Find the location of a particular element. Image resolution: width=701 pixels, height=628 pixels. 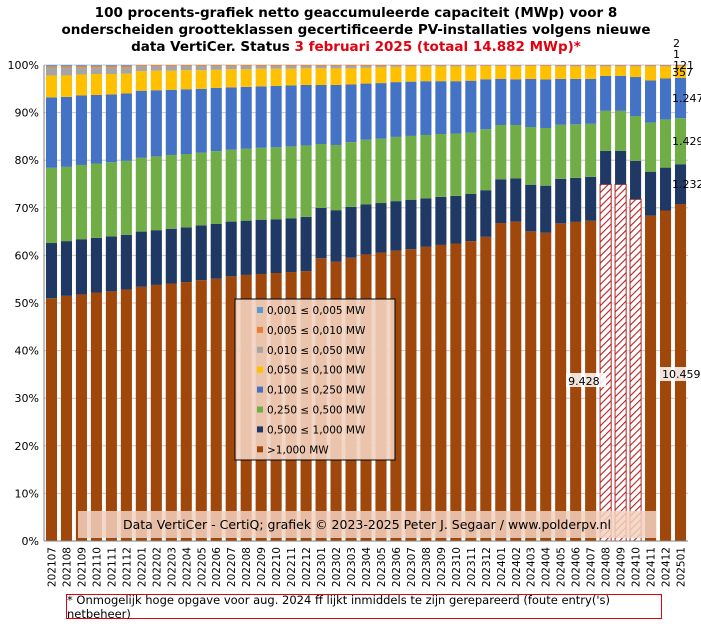

annotation-label: 1 is located at coordinates (676, 54).